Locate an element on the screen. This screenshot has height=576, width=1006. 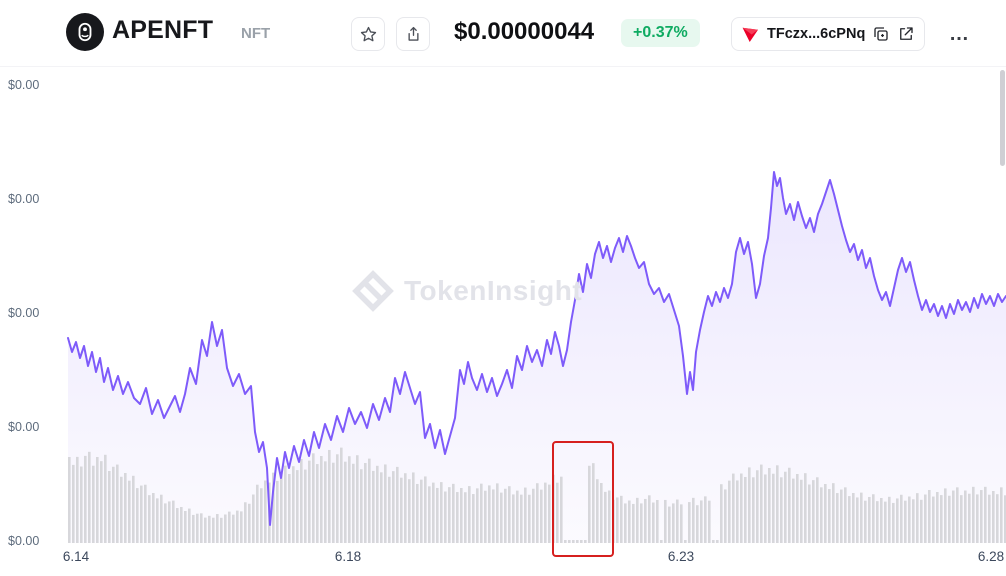
favorite-button is located at coordinates (368, 34).